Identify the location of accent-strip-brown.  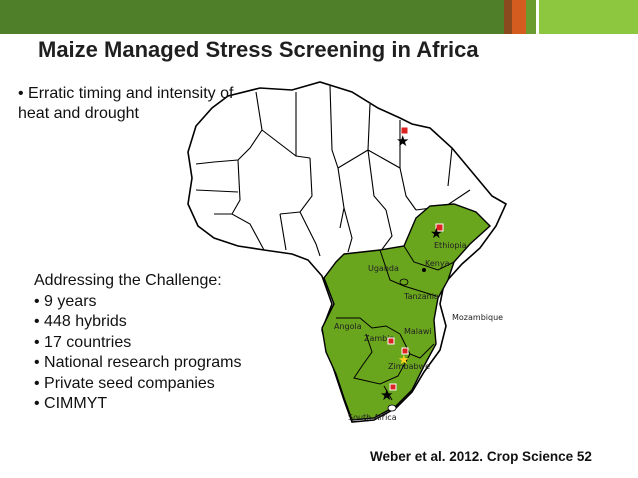
(508, 17).